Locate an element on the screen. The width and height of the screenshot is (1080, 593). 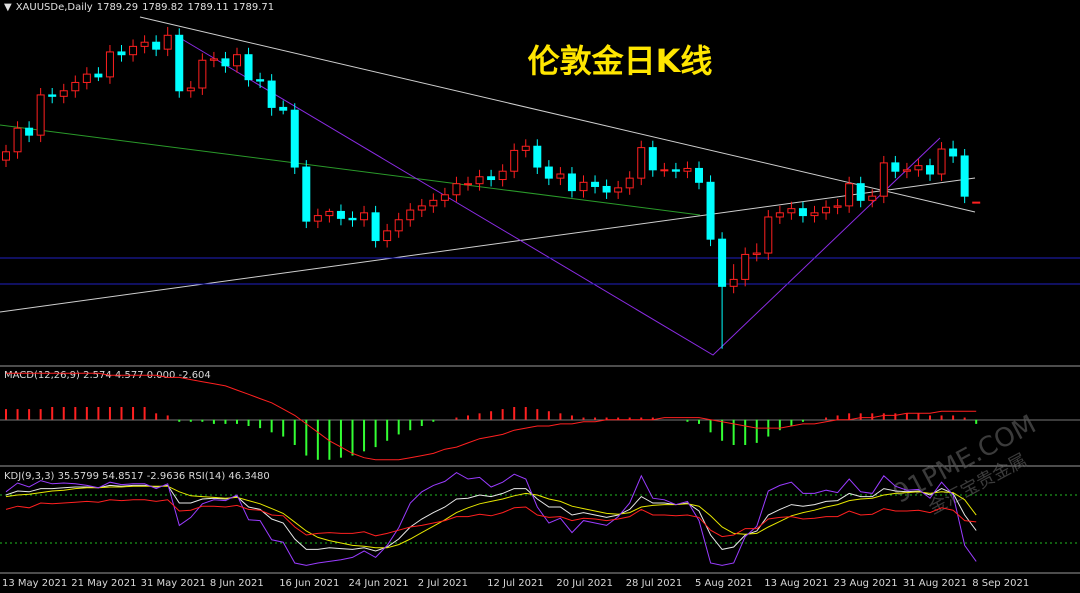
indicator-line is located at coordinates (491, 519).